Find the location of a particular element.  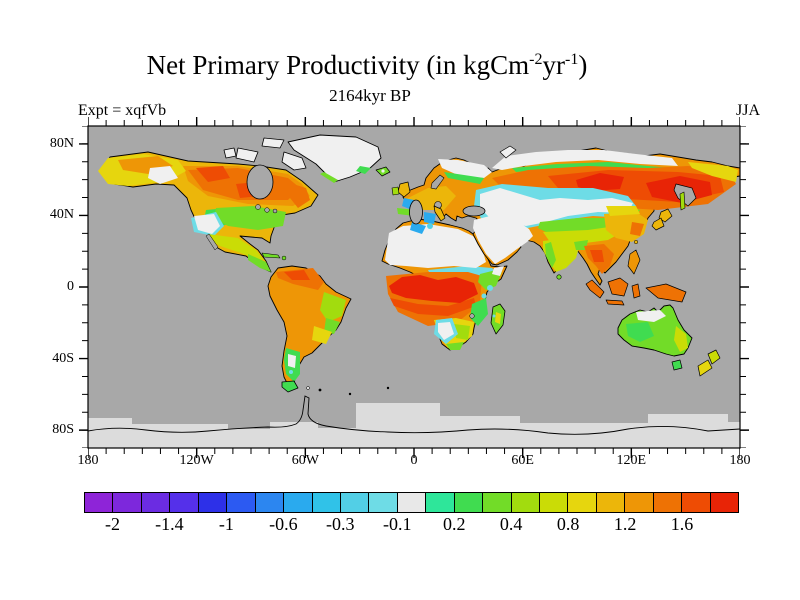

mexico-region is located at coordinates (236, 247).